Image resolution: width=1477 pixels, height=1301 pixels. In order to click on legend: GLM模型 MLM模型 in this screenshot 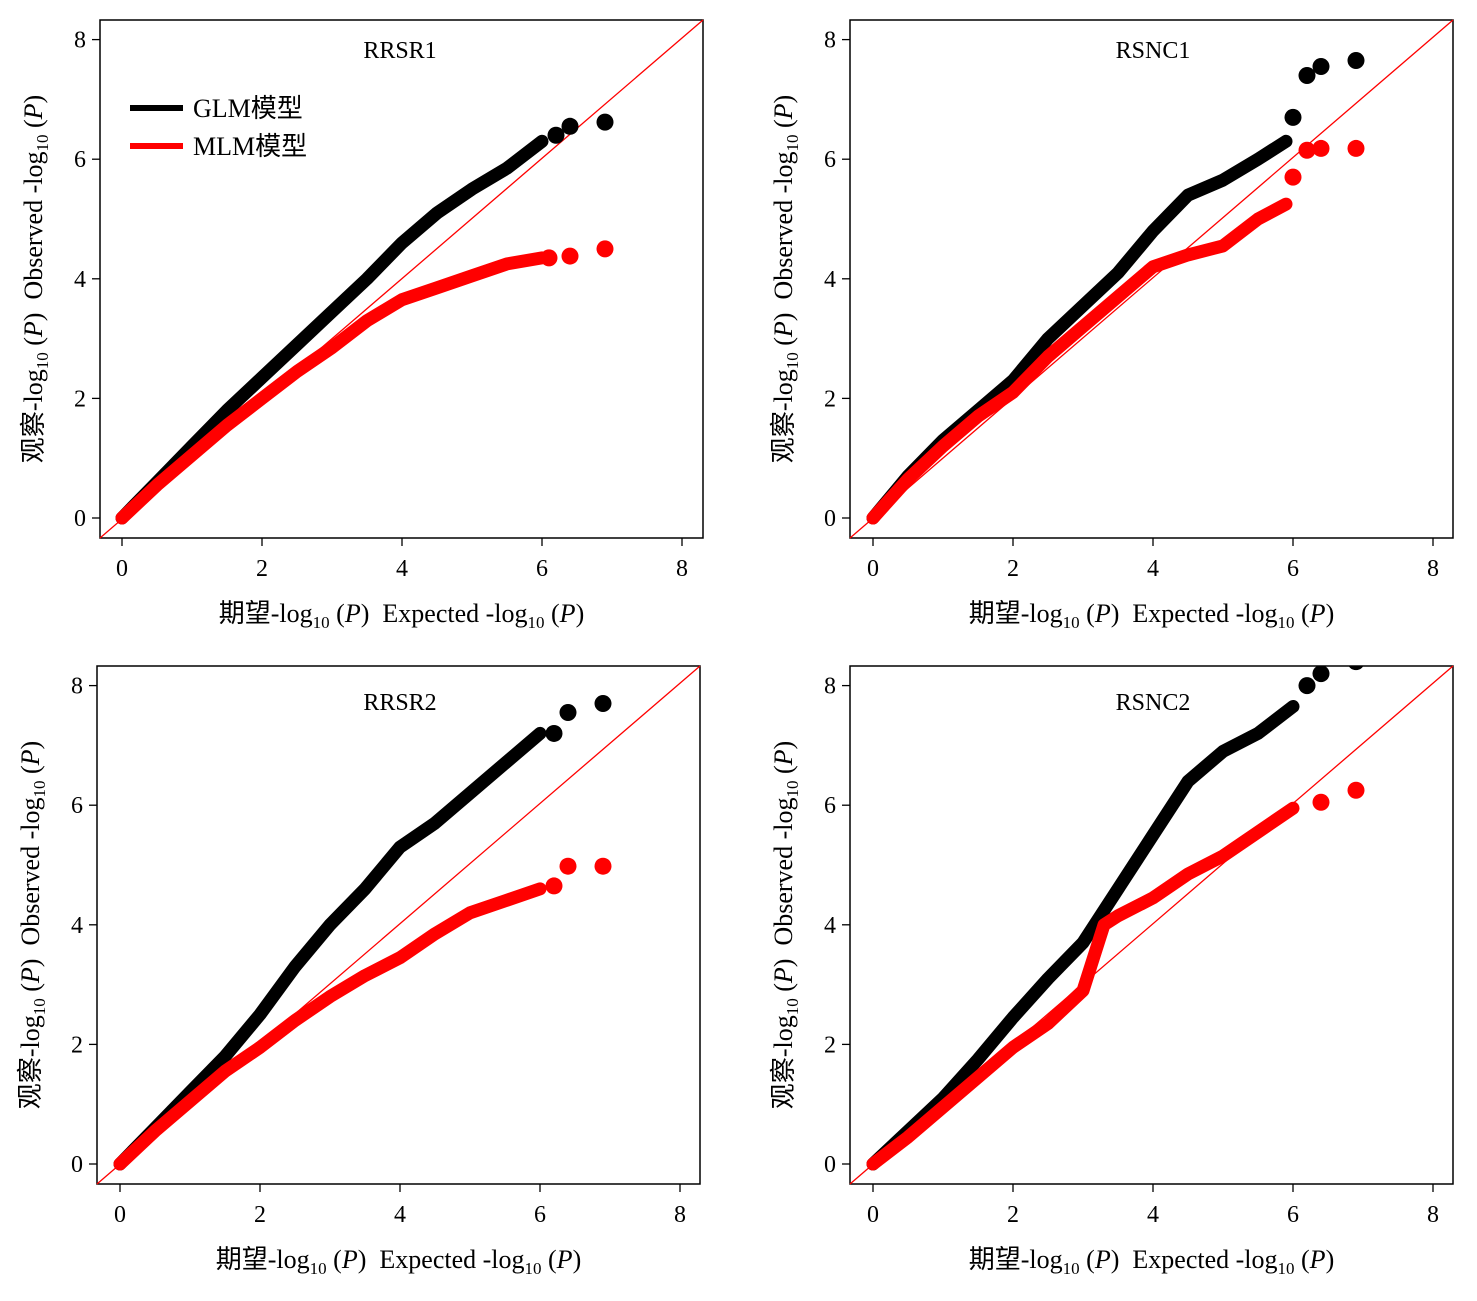, I will do `click(218, 127)`.